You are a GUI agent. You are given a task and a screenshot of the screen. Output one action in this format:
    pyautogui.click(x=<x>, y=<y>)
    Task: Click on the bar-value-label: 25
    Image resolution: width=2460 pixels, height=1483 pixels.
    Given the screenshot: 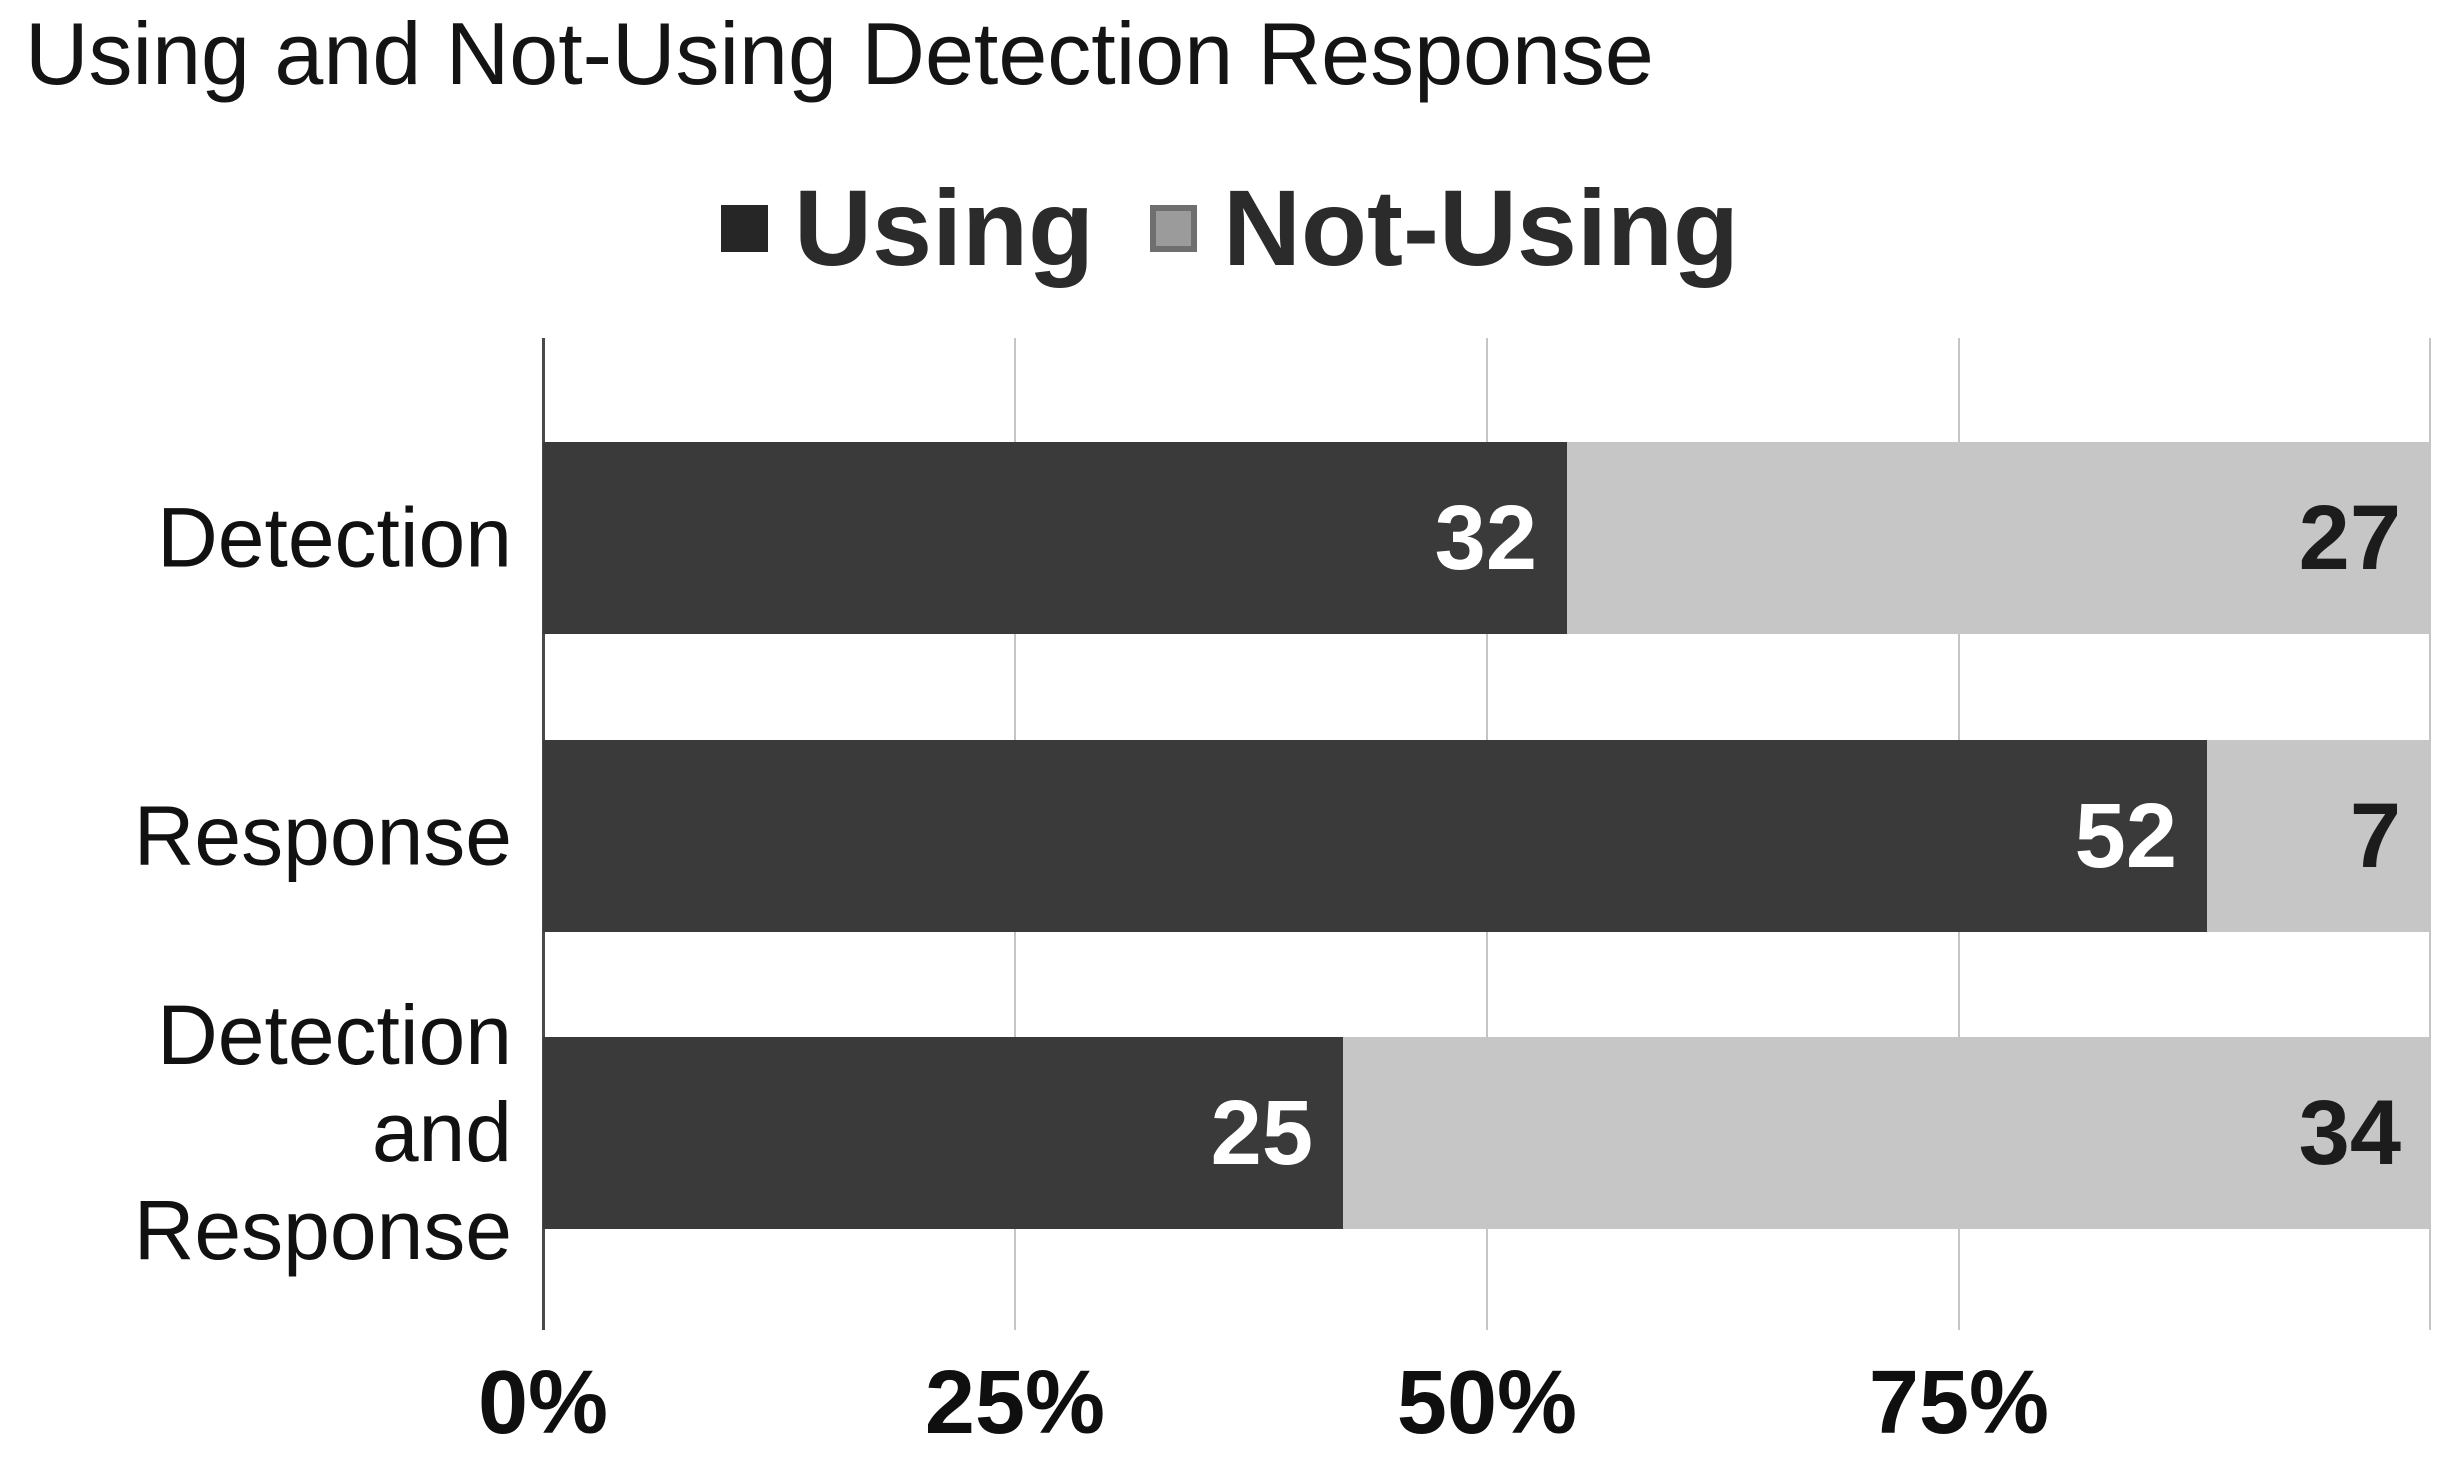 What is the action you would take?
    pyautogui.click(x=1261, y=1133)
    